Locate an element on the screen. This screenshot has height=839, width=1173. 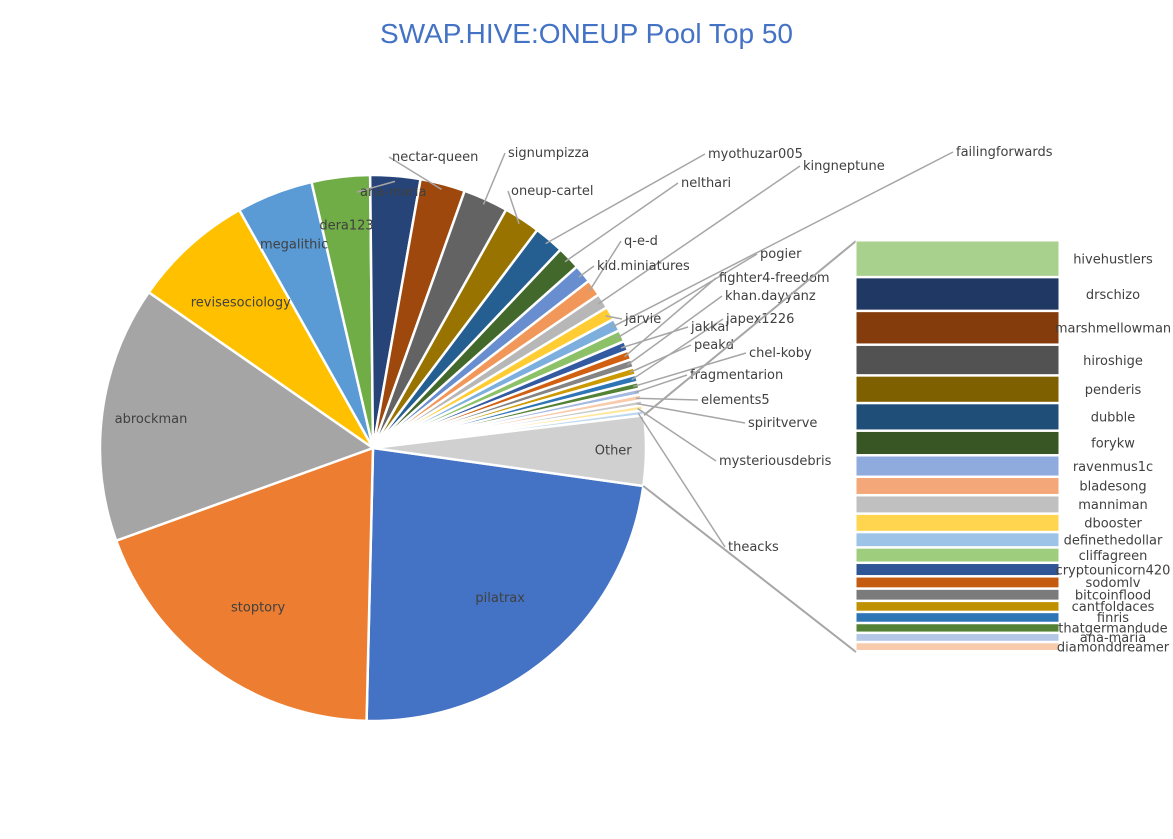
pie-label-oneup-cartel: oneup-cartel is located at coordinates (552, 191).